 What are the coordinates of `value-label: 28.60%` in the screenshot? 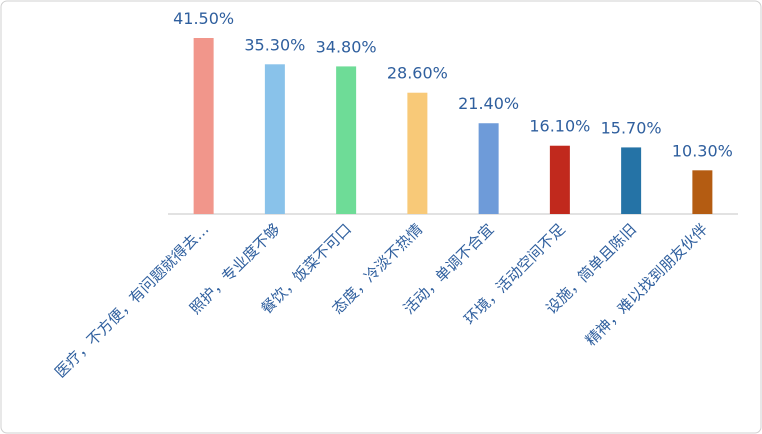 It's located at (417, 73).